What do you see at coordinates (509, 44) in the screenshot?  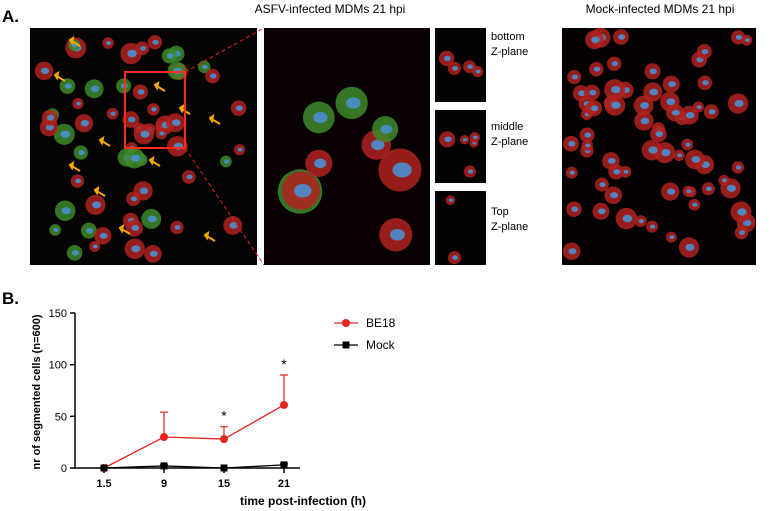 I see `z-plane-label: bottom Z-plane` at bounding box center [509, 44].